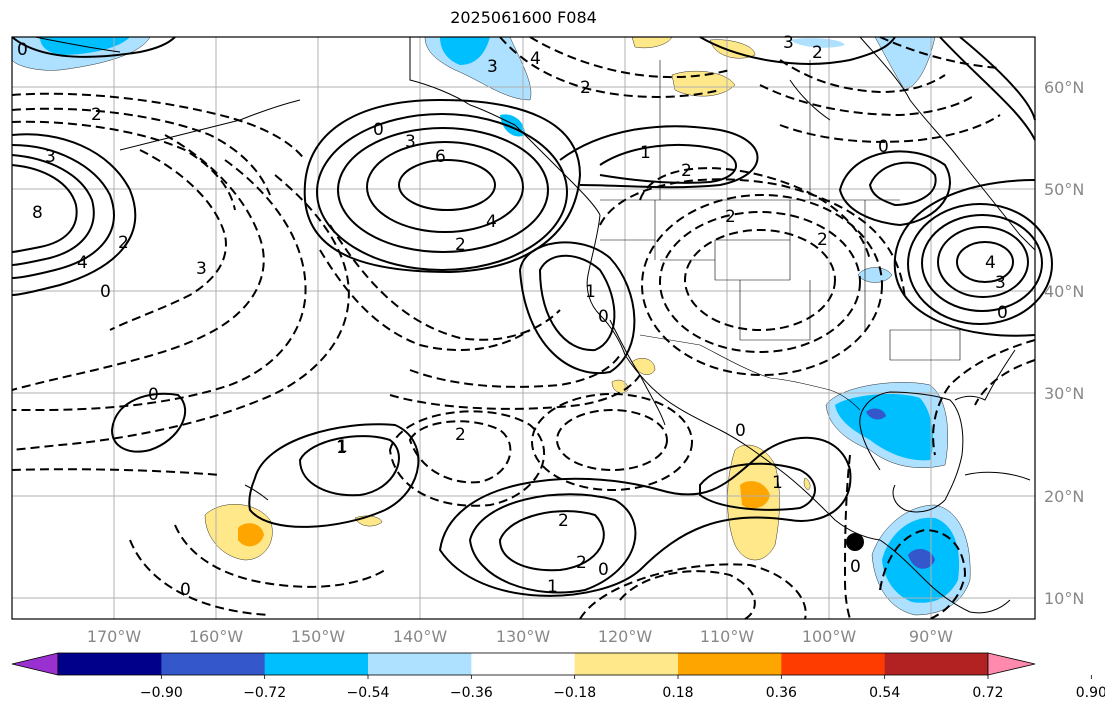 Image resolution: width=1105 pixels, height=712 pixels. Describe the element at coordinates (829, 636) in the screenshot. I see `lon-label-100w: 100°W` at that location.